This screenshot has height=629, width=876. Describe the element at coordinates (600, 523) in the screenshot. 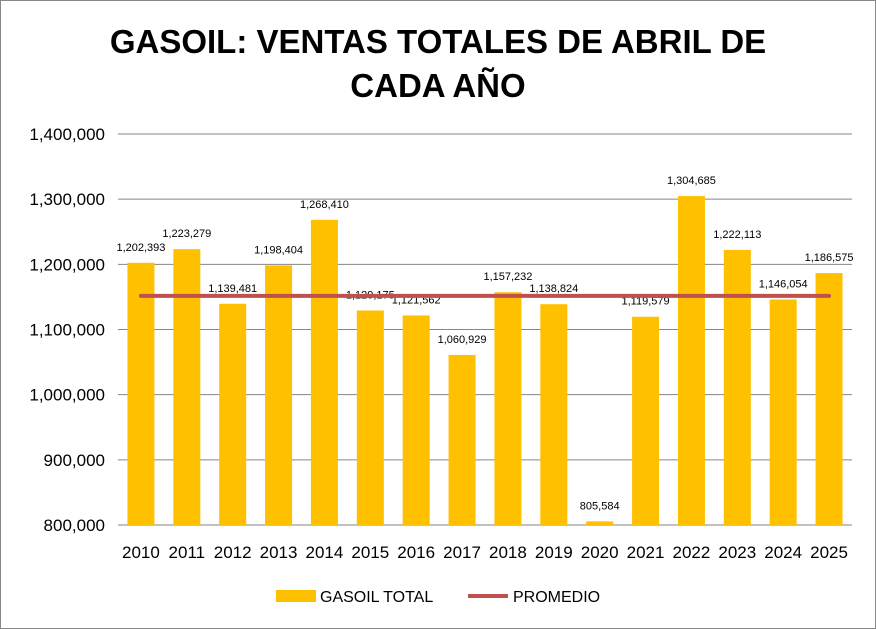

I see `bar-2020` at that location.